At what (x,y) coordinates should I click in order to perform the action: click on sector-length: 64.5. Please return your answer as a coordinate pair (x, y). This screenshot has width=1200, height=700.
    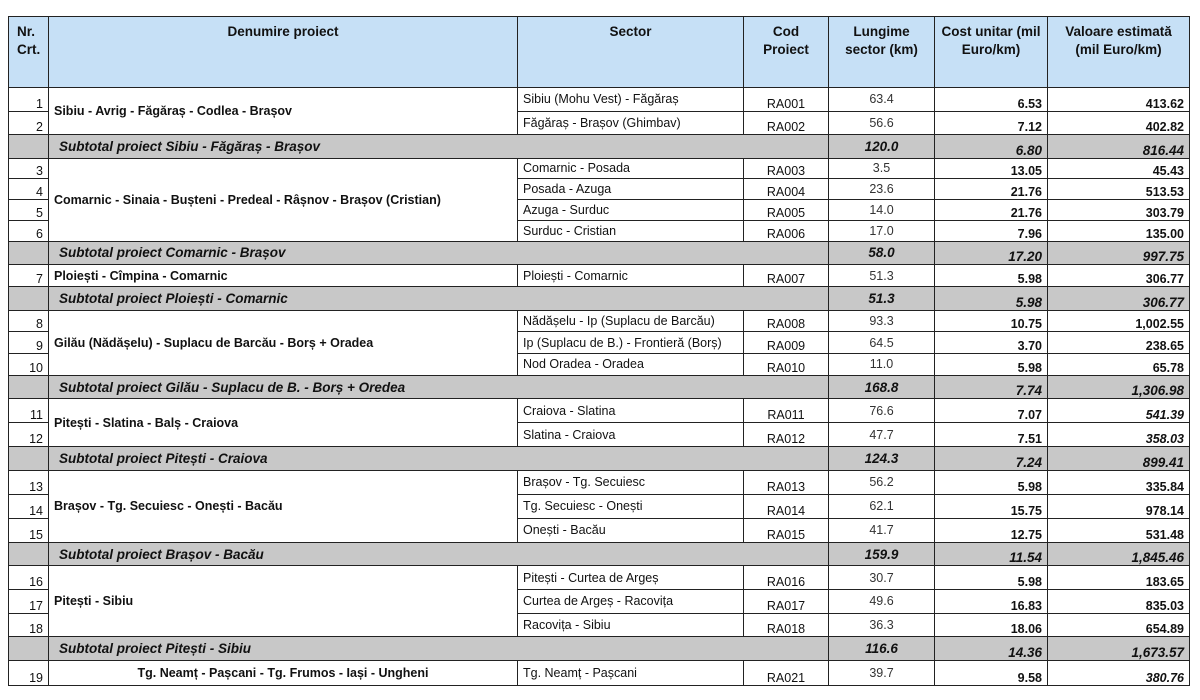
    Looking at the image, I should click on (881, 343).